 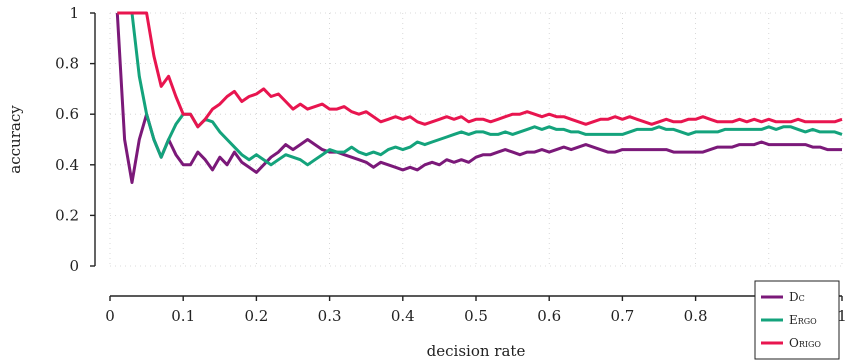 I want to click on legend-label-ergo: Ergo, so click(x=803, y=320).